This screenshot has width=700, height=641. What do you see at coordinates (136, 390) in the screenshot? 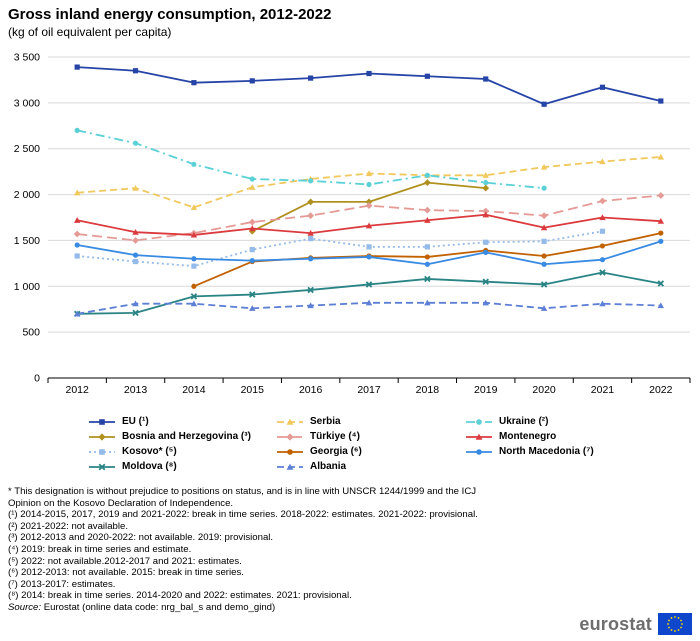
I see `x-tick-label: 2013` at bounding box center [136, 390].